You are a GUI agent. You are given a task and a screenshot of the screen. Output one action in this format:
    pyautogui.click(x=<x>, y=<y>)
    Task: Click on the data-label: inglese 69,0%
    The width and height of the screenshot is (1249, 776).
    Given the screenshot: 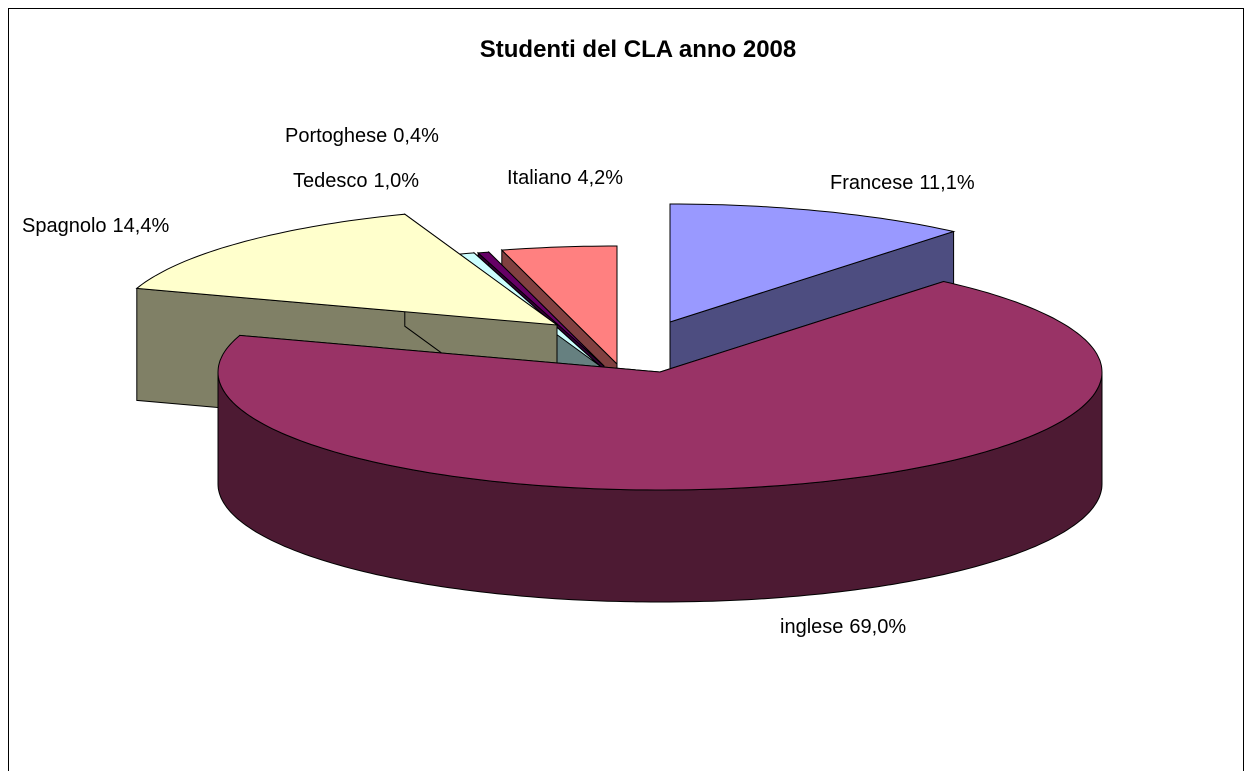 What is the action you would take?
    pyautogui.click(x=843, y=627)
    